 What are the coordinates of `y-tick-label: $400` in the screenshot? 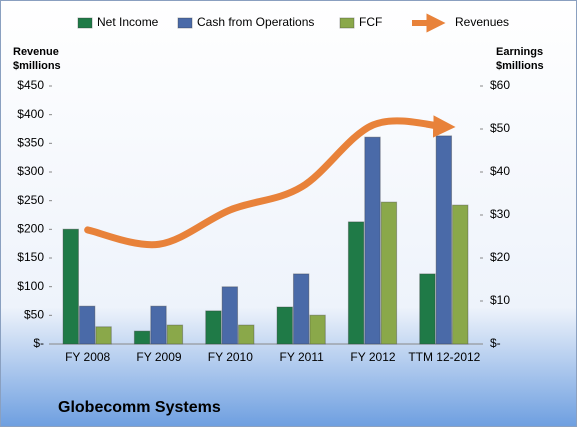 It's located at (30, 114).